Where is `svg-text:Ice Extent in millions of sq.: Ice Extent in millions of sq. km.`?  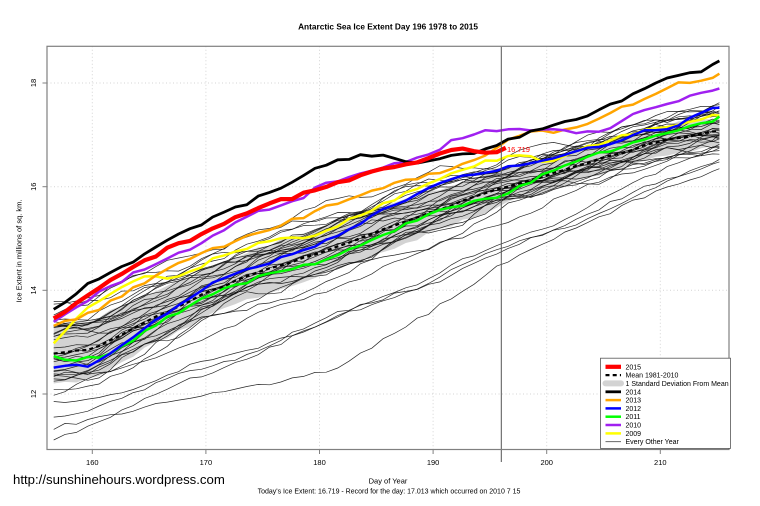
svg-text:Ice Extent in millions of sq.: Ice Extent in millions of sq. km. is located at coordinates (19, 251).